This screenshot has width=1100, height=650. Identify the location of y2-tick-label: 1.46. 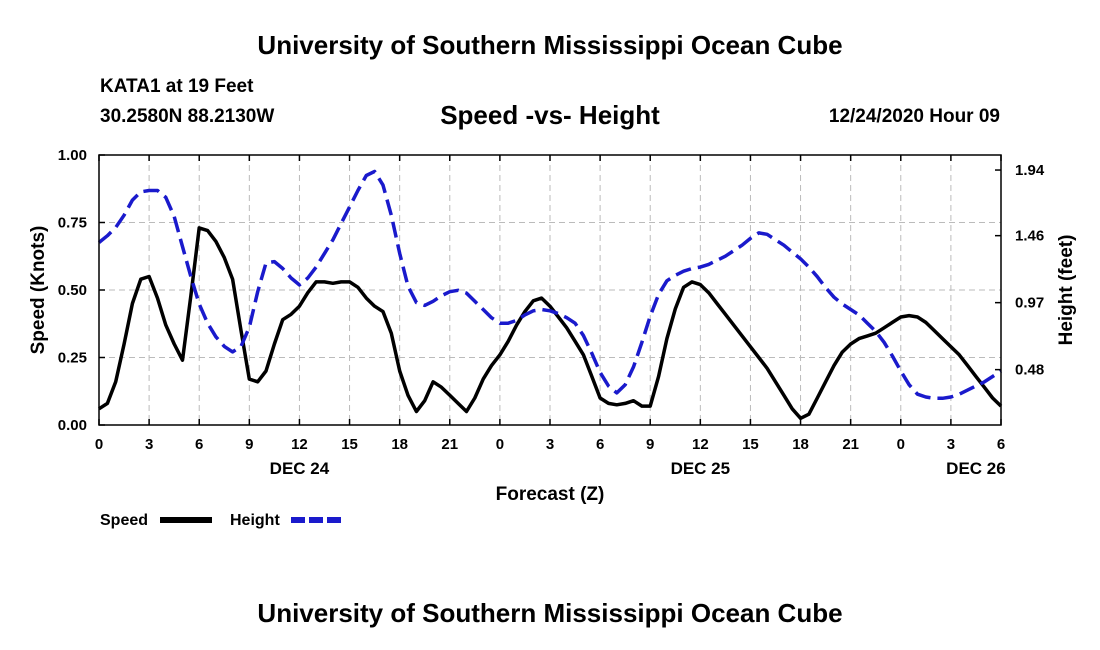
(1029, 236).